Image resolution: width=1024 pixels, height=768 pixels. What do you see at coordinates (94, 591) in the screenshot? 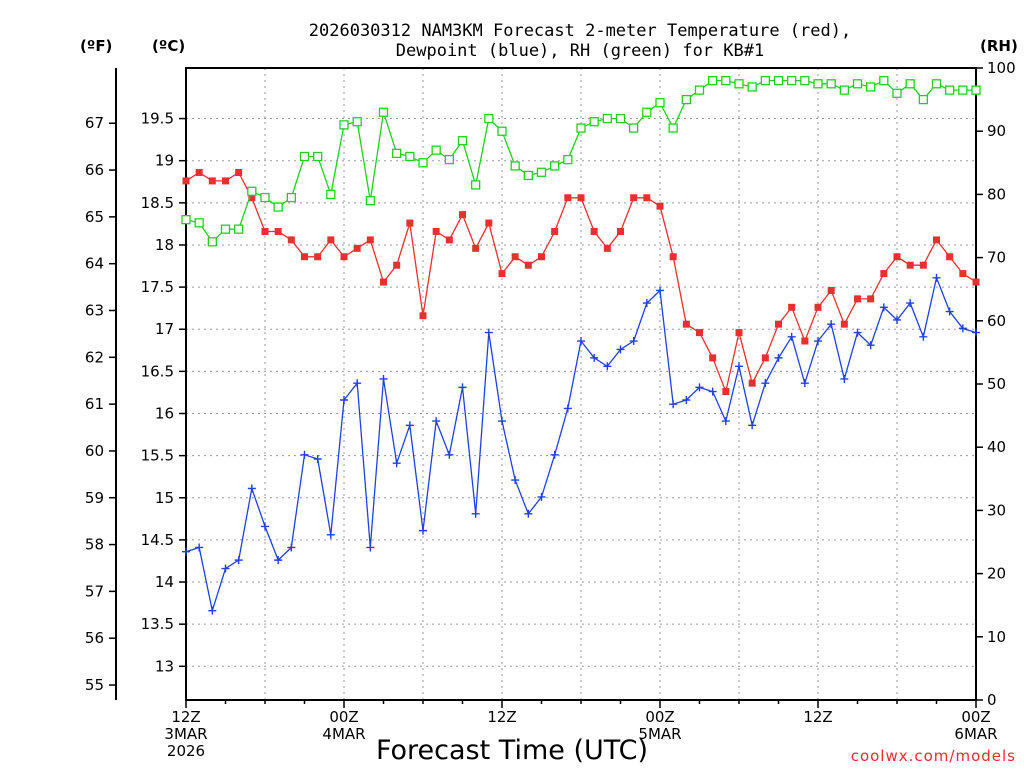
I see `fahrenheit-tick-label: 57` at bounding box center [94, 591].